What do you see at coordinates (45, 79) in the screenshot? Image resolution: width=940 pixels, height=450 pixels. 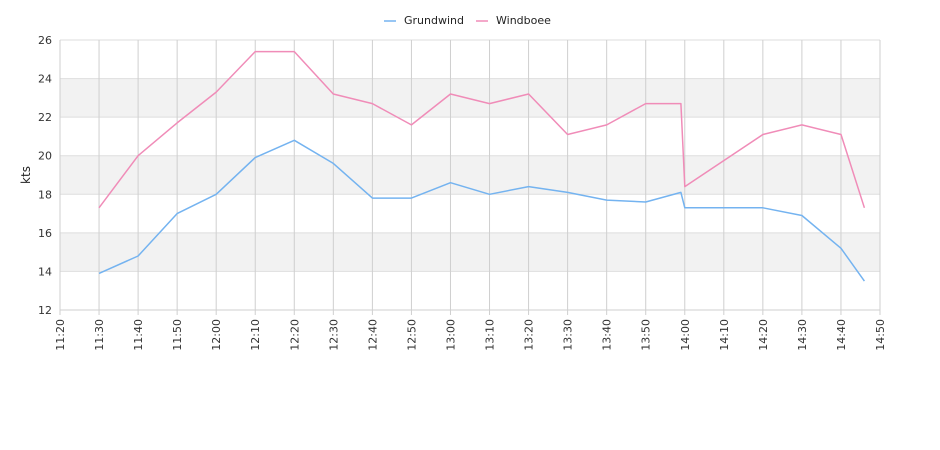 I see `y-tick-label: 24` at bounding box center [45, 79].